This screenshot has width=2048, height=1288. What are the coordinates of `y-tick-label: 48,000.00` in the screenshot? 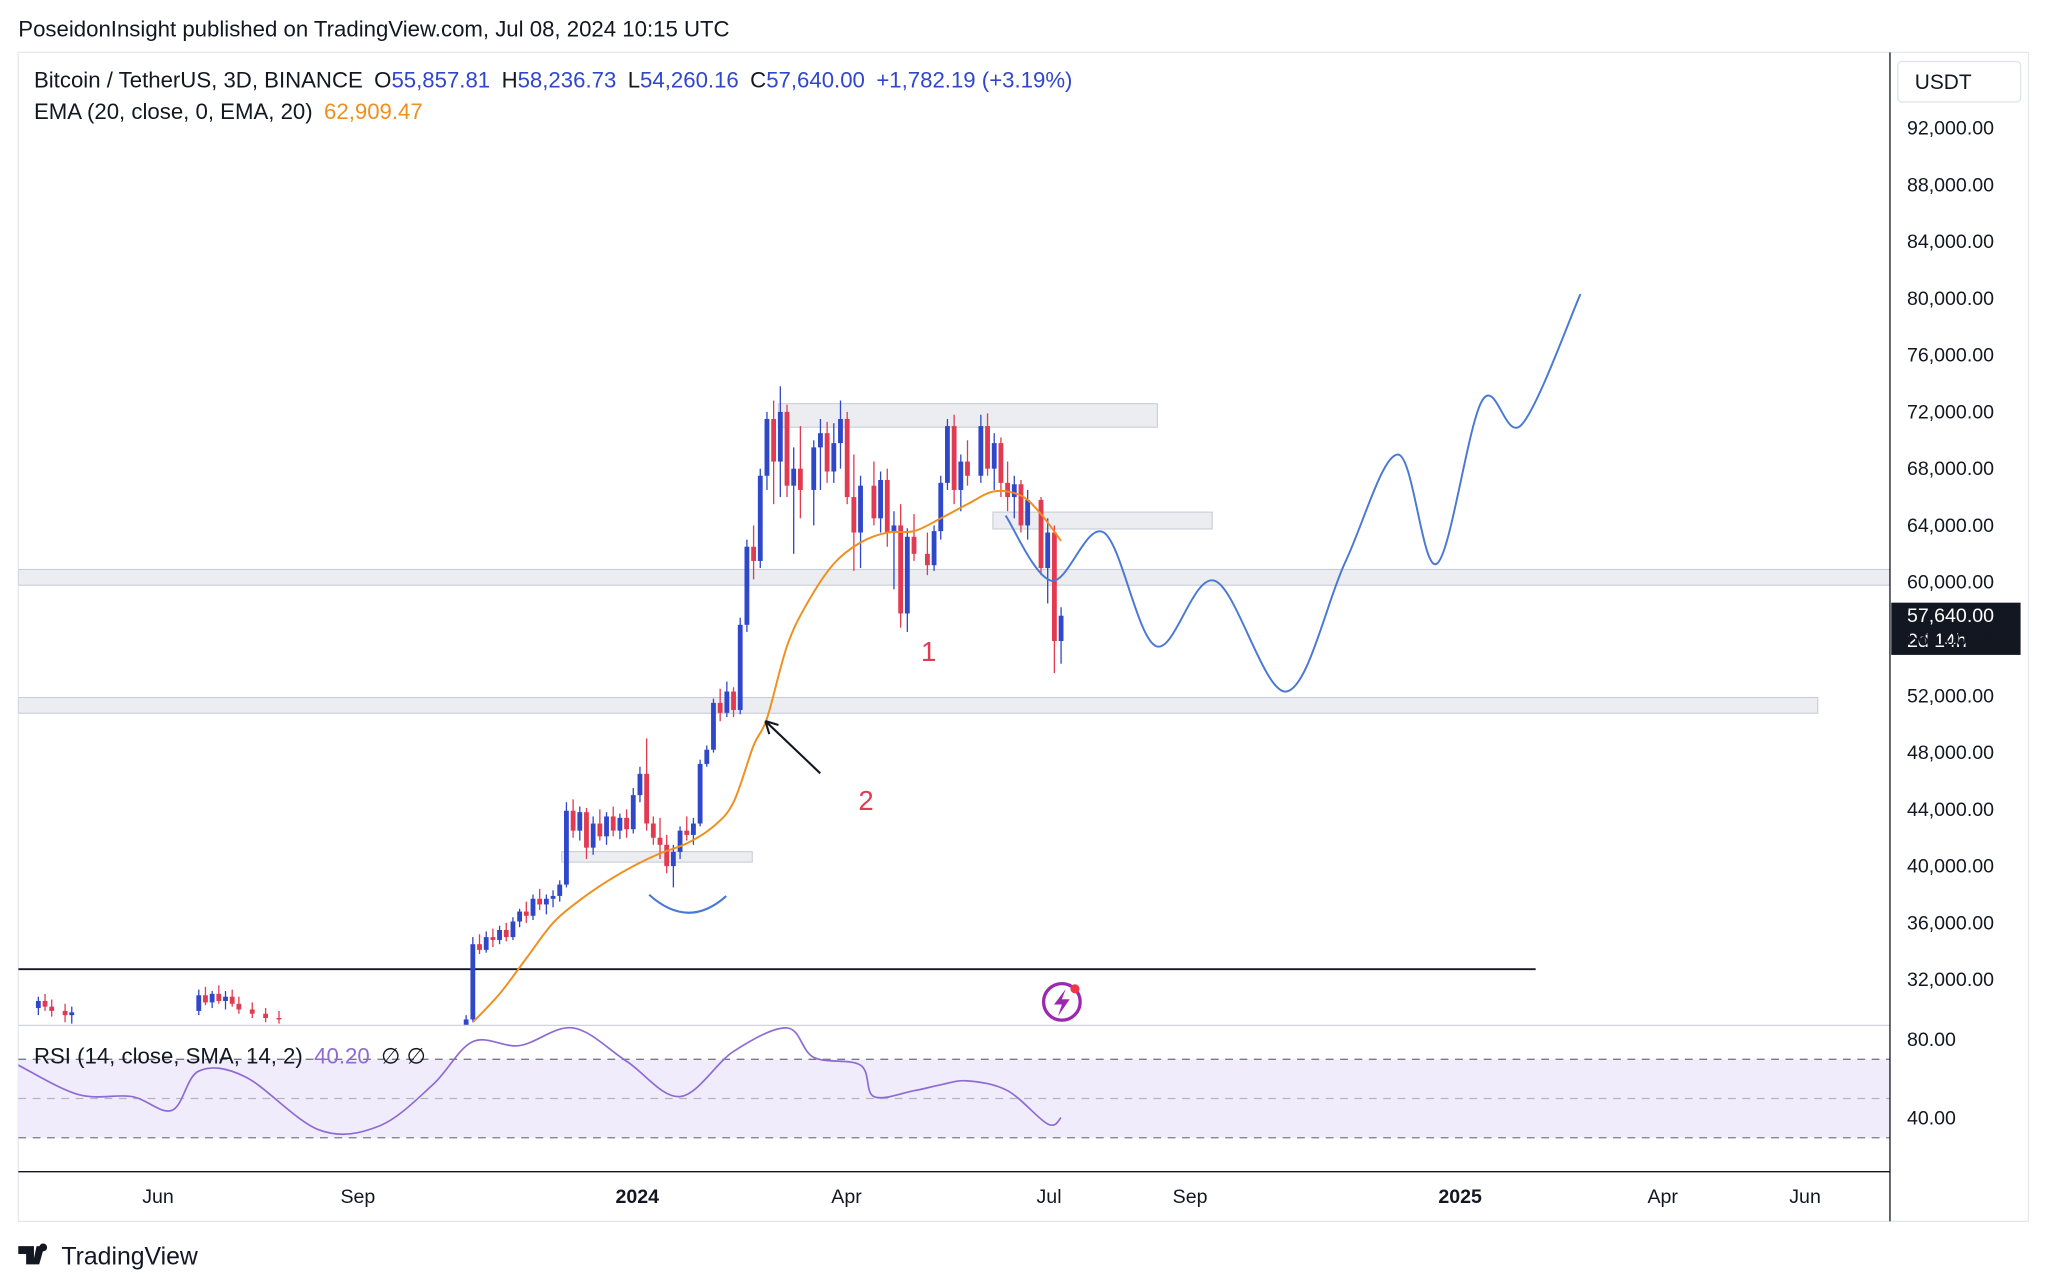 It's located at (1950, 753).